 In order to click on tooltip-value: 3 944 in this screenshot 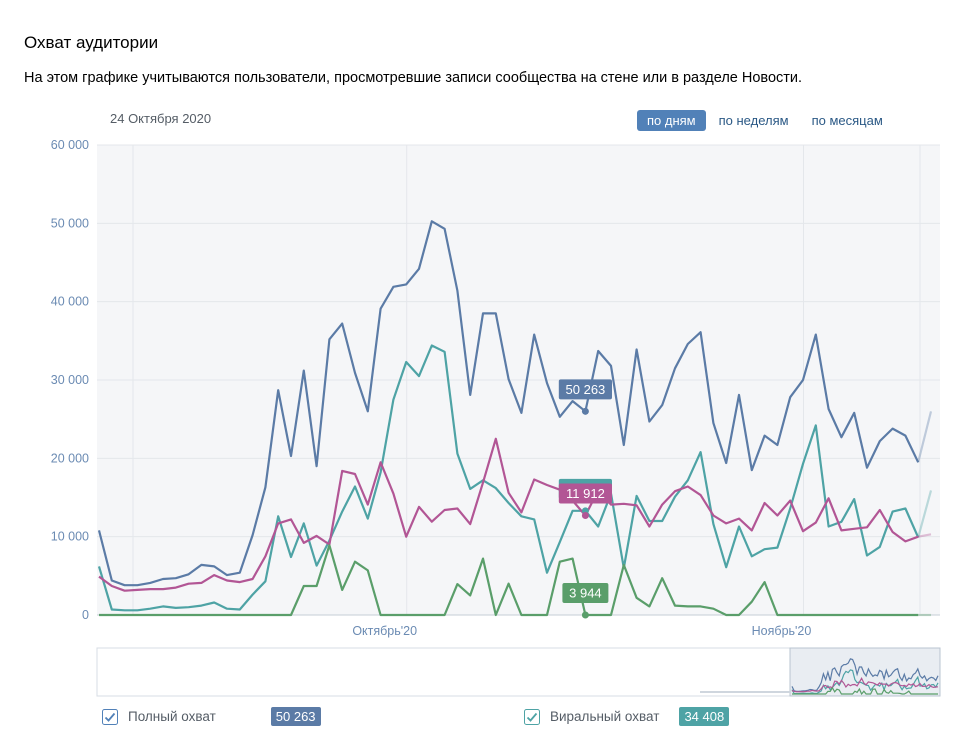, I will do `click(585, 593)`.